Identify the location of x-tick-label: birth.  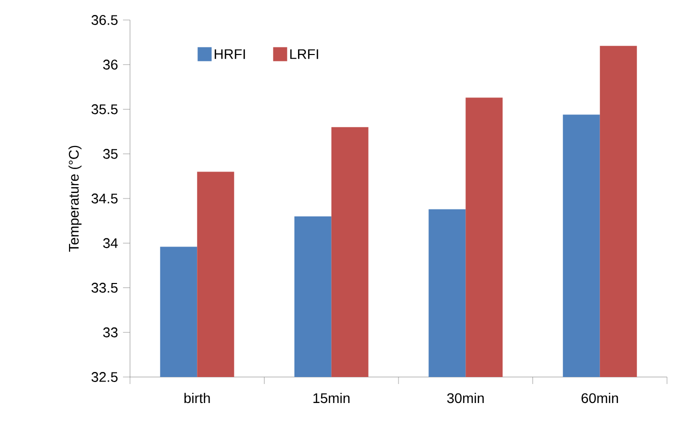
(197, 398).